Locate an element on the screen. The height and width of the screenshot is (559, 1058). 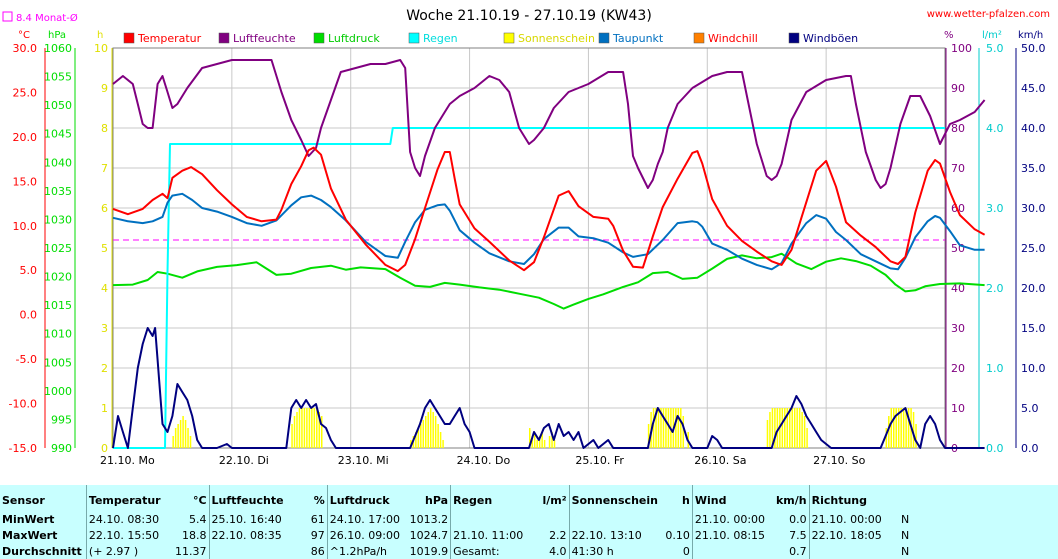
hdr-press: Luftdruck is located at coordinates (367, 498).